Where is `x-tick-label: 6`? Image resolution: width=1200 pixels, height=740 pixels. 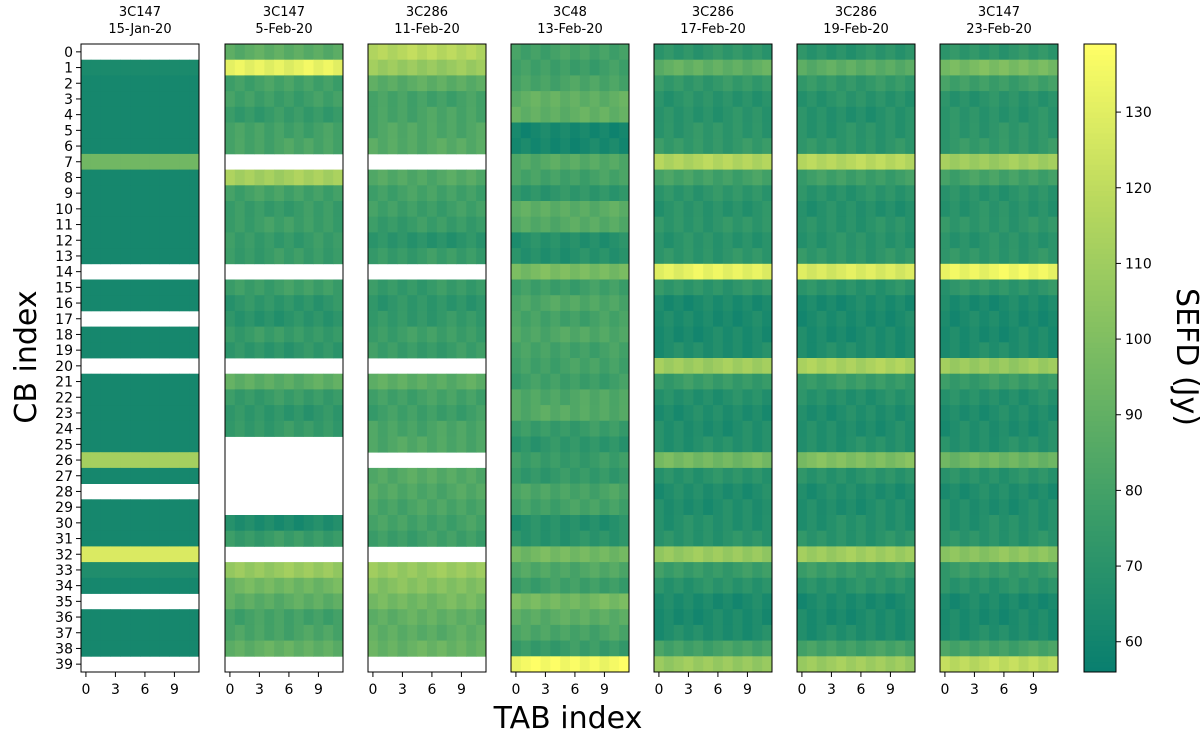 x-tick-label: 6 is located at coordinates (144, 690).